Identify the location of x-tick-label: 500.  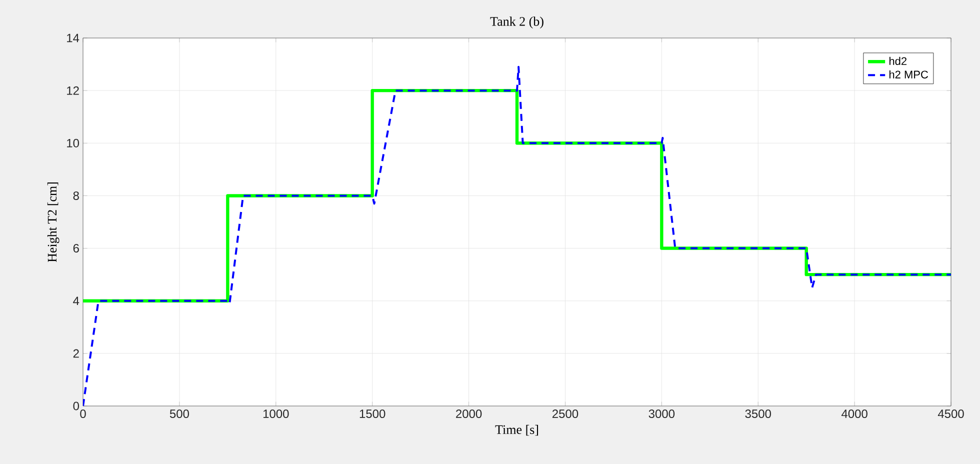
(179, 414).